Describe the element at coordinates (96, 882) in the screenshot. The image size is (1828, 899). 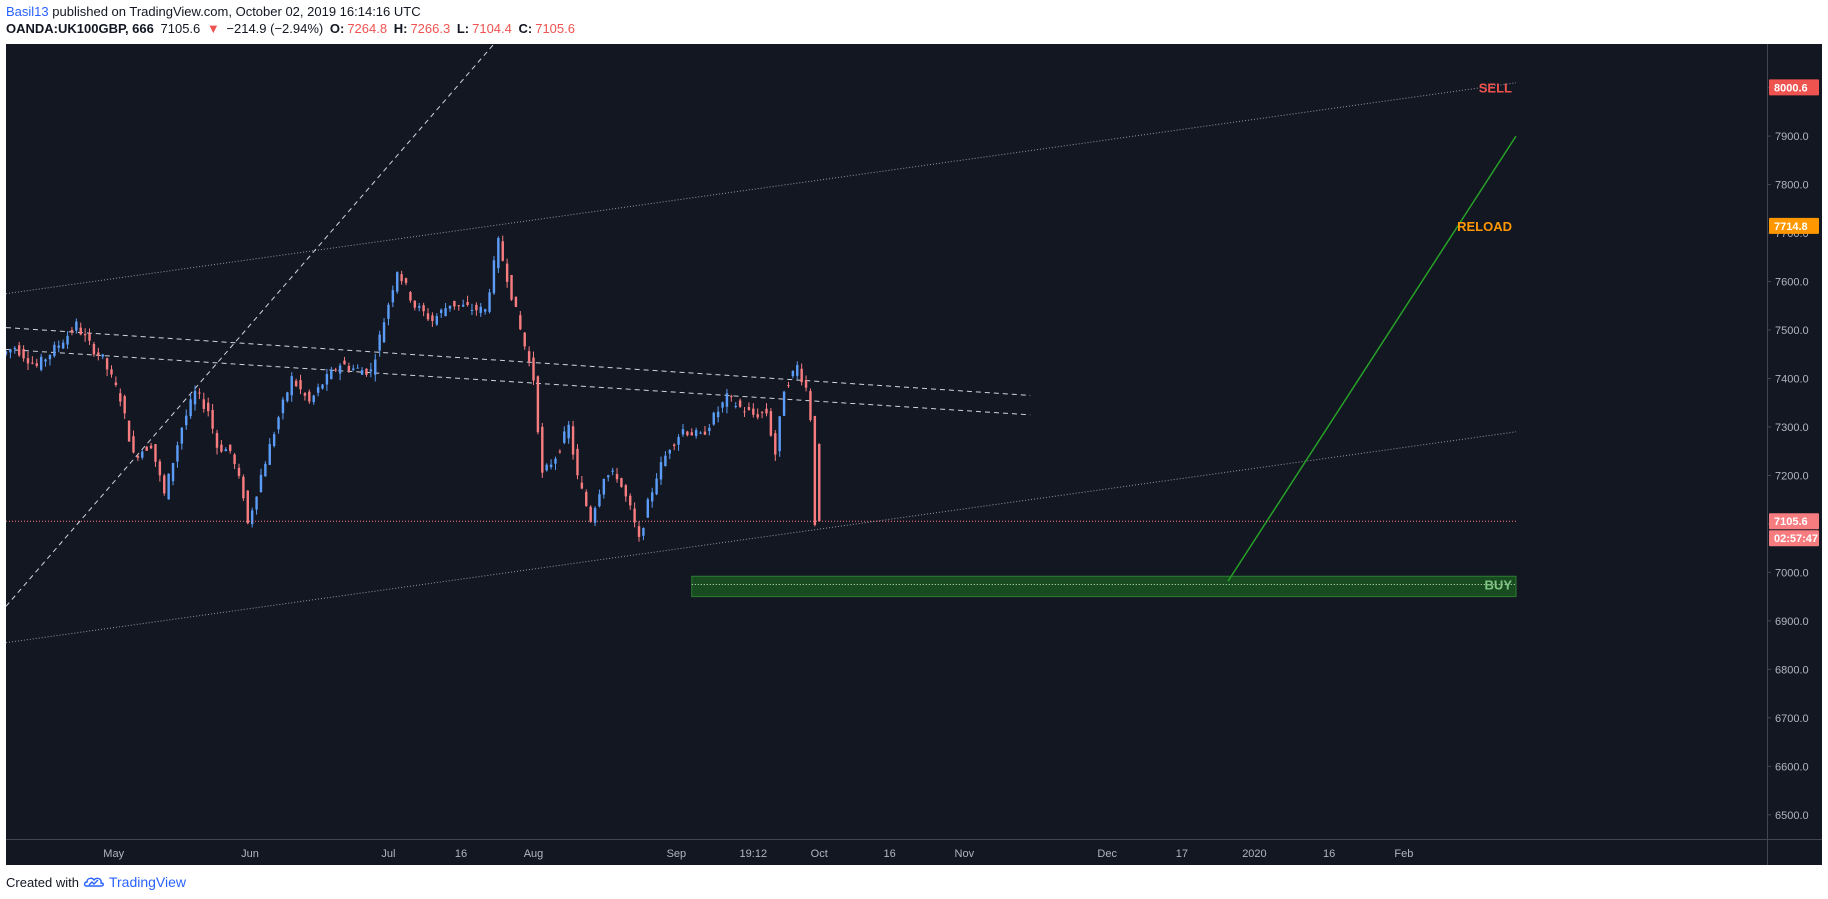
I see `footer: Created with TradingView` at that location.